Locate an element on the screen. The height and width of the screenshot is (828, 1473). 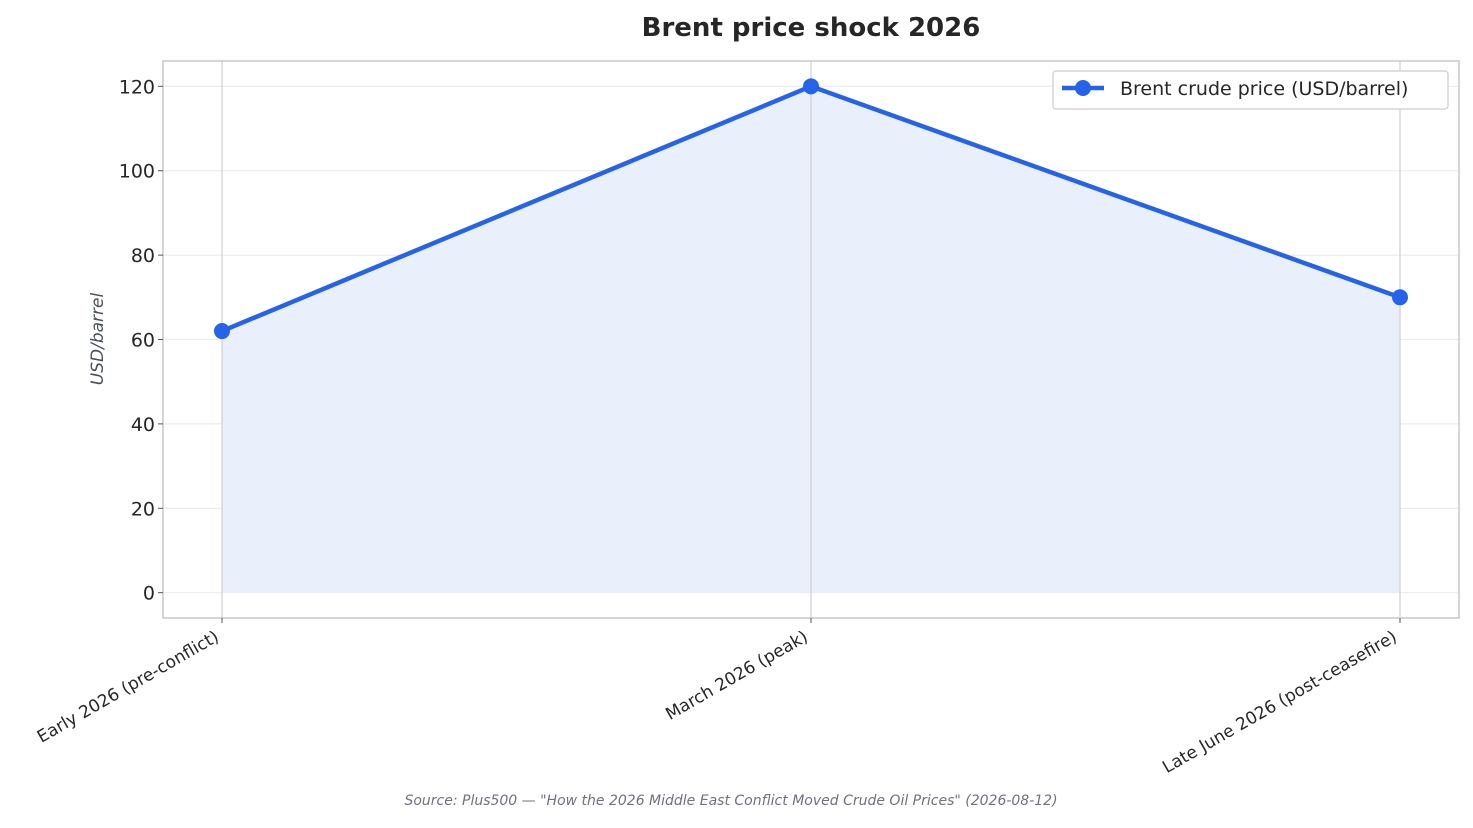
x-tick-label: March 2026 (peak) is located at coordinates (736, 676).